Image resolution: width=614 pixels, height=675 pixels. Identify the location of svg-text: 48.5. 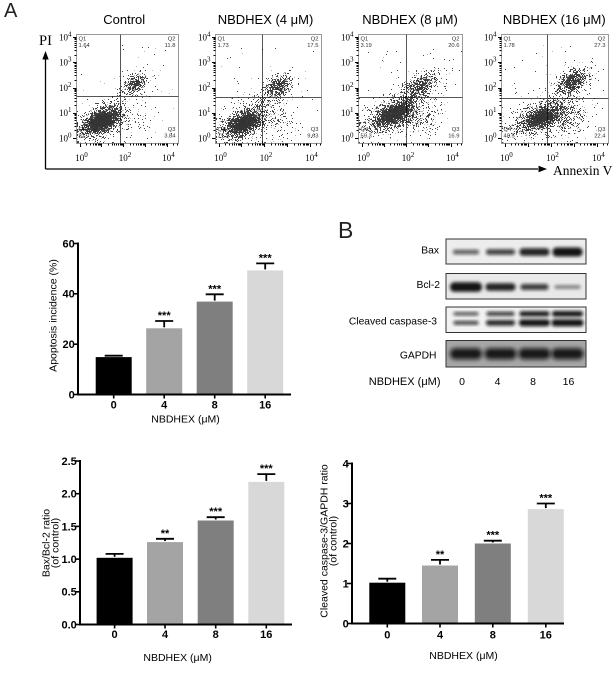
(509, 137).